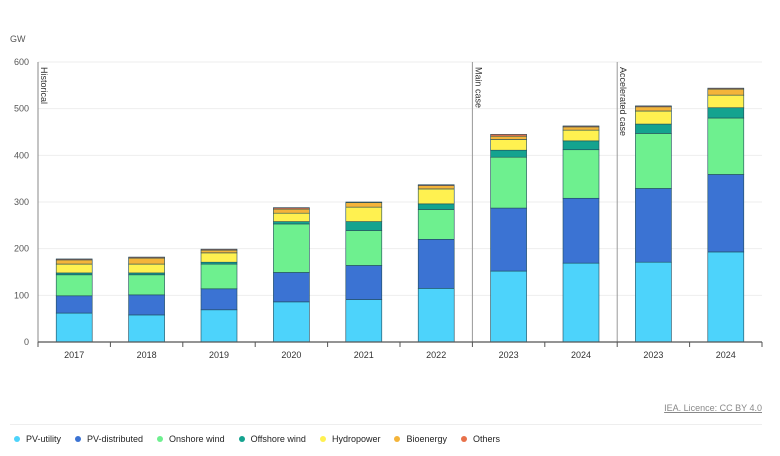 The image size is (780, 456). Describe the element at coordinates (21, 249) in the screenshot. I see `y-tick-label: 200` at that location.